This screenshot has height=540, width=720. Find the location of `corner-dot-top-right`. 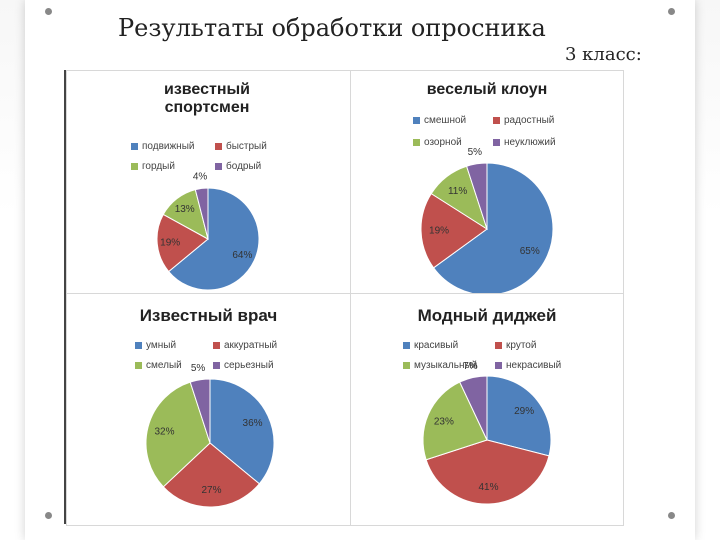

corner-dot-top-right is located at coordinates (671, 11).